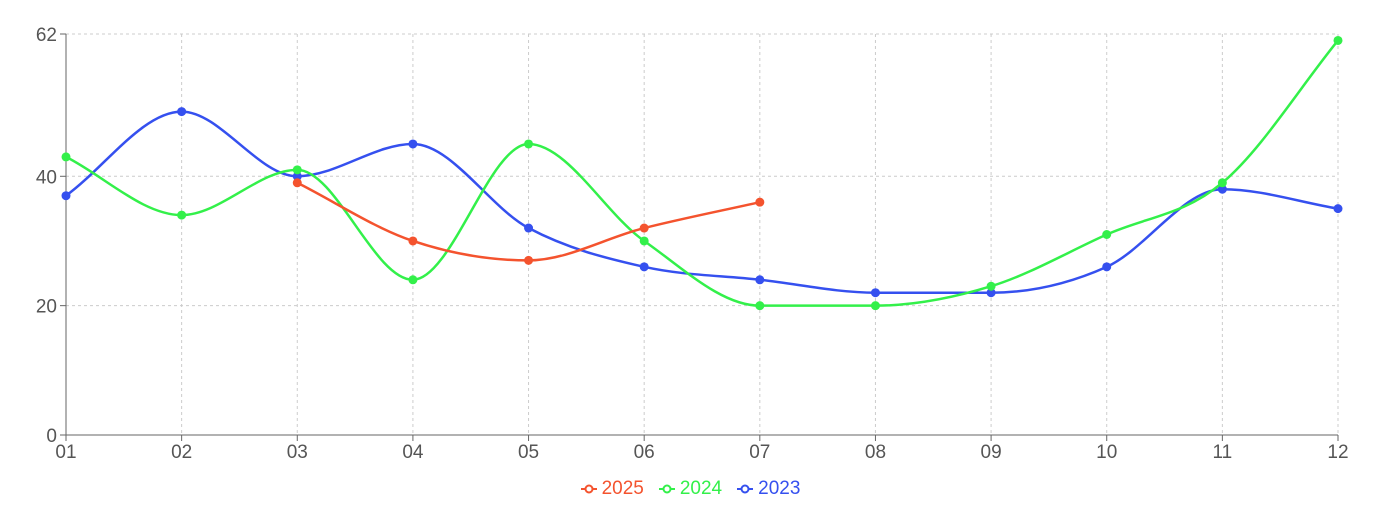 The image size is (1380, 509). I want to click on x-tick-label: 01, so click(65, 452).